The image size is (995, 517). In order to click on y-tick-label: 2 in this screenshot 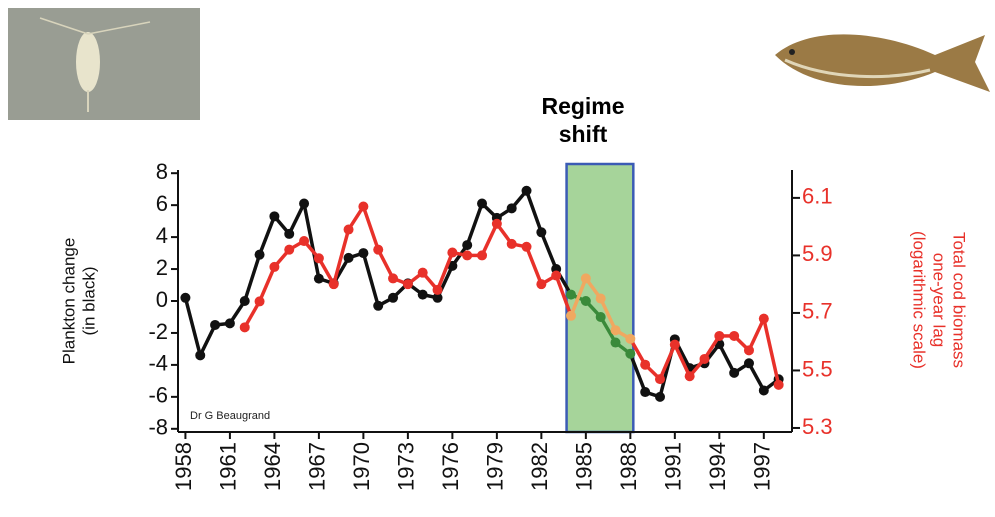, I will do `click(162, 267)`.